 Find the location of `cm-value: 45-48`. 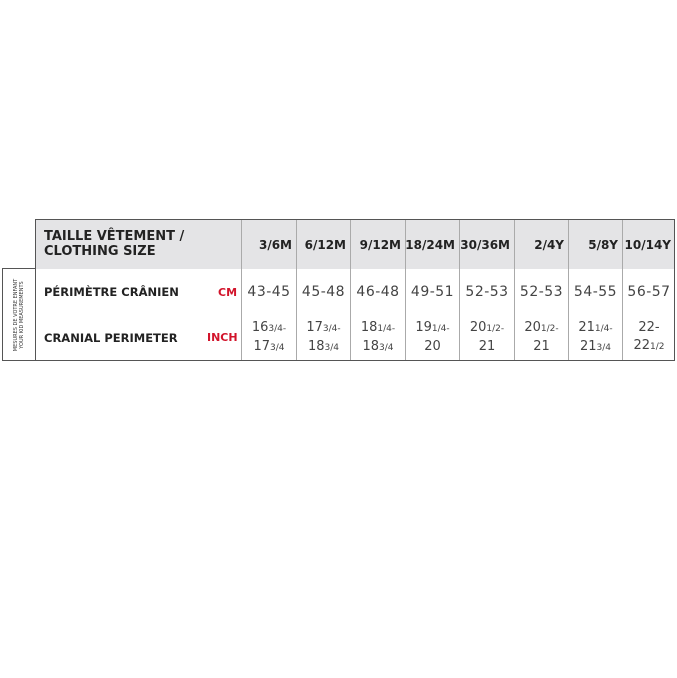

cm-value: 45-48 is located at coordinates (323, 292).